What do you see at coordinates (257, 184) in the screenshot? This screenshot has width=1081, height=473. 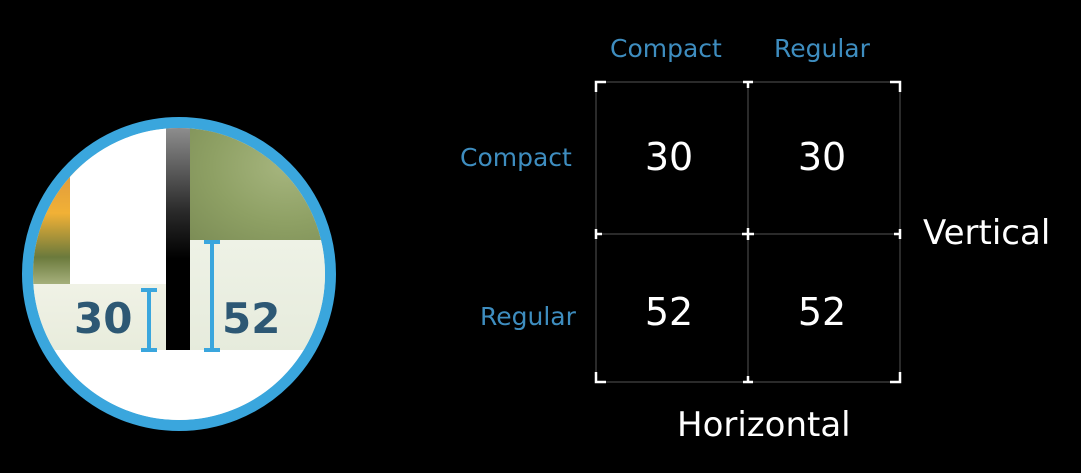 I see `photo-fragment-right` at bounding box center [257, 184].